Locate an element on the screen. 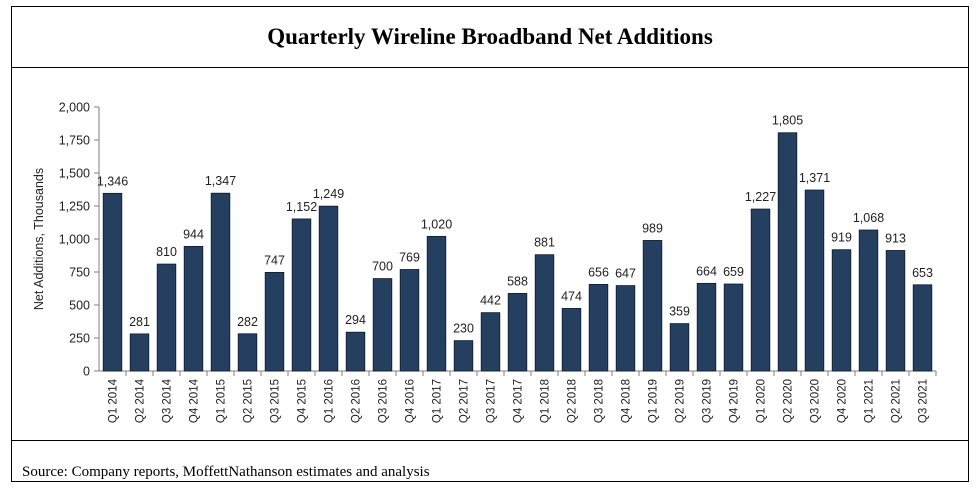 Image resolution: width=979 pixels, height=488 pixels. y-tick-label: 1,000 is located at coordinates (74, 240).